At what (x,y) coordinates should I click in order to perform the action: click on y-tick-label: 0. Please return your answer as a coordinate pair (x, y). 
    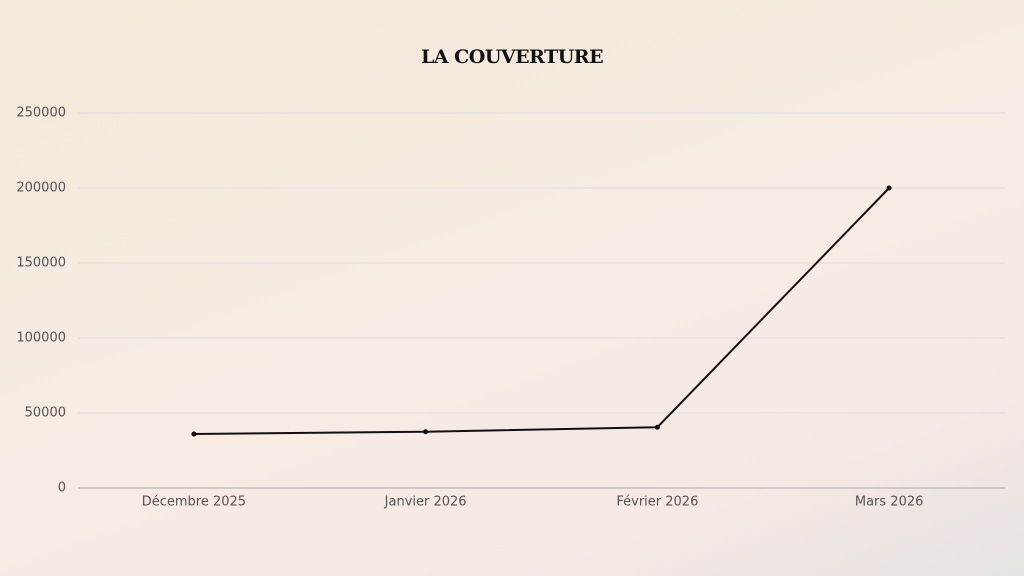
    Looking at the image, I should click on (62, 488).